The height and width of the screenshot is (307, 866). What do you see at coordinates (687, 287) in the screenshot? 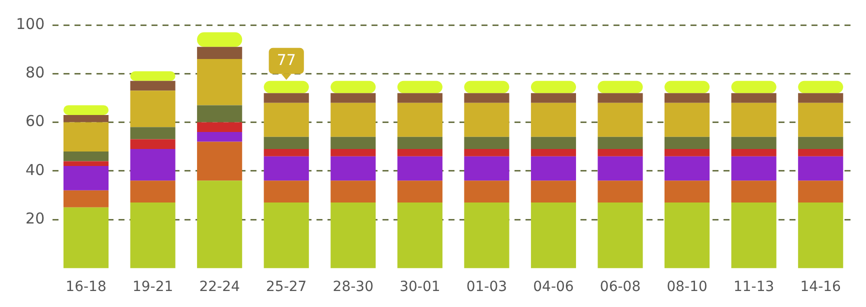
I see `x-tick-label: 08-10` at bounding box center [687, 287].